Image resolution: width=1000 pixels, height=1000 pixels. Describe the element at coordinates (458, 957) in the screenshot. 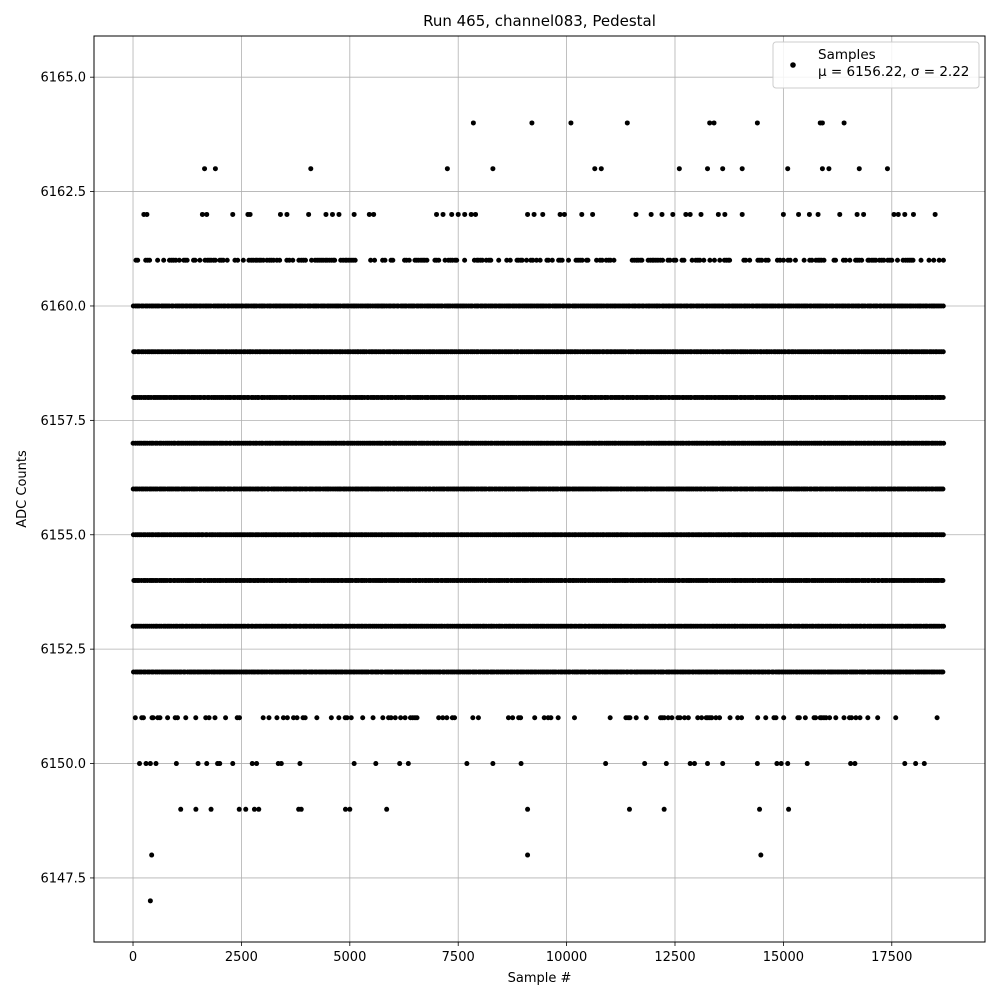

I see `x-tick-label: 7500` at that location.